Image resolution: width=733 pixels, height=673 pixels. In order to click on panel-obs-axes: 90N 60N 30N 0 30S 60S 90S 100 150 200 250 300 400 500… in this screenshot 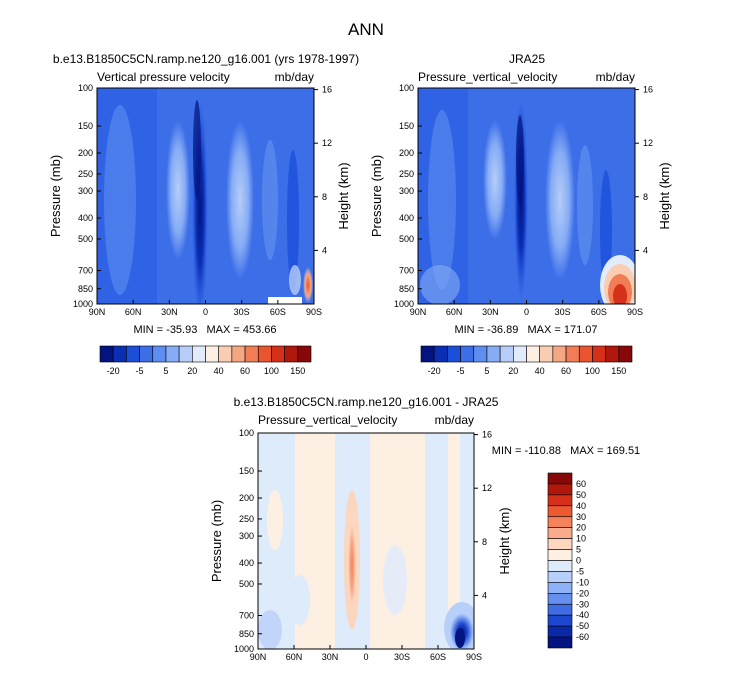, I will do `click(523, 200)`.